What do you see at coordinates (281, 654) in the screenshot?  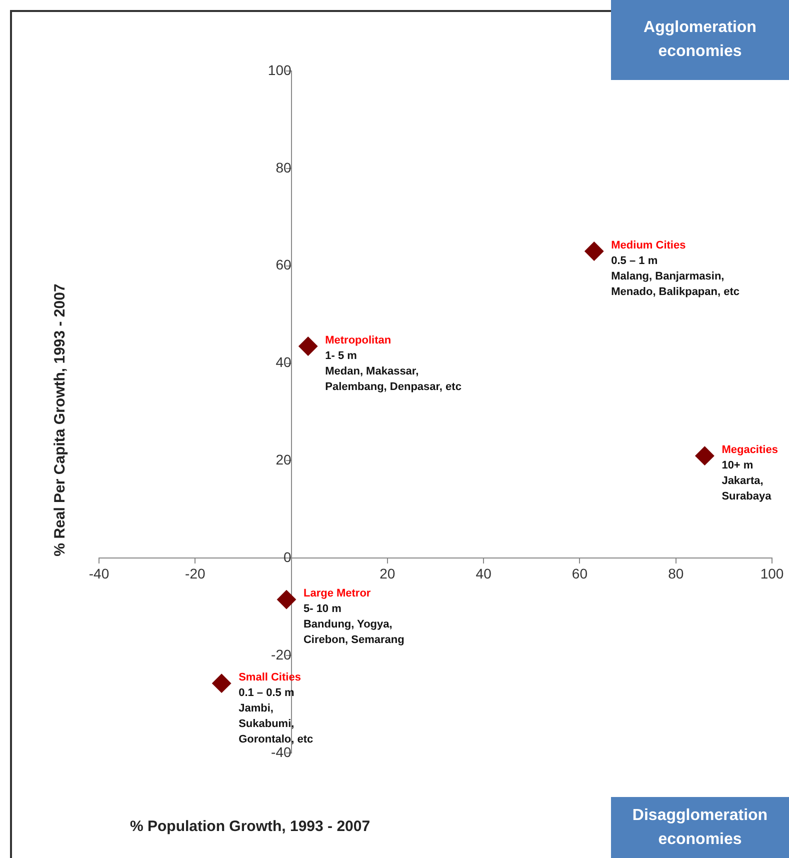 I see `y-tick-label: -20` at bounding box center [281, 654].